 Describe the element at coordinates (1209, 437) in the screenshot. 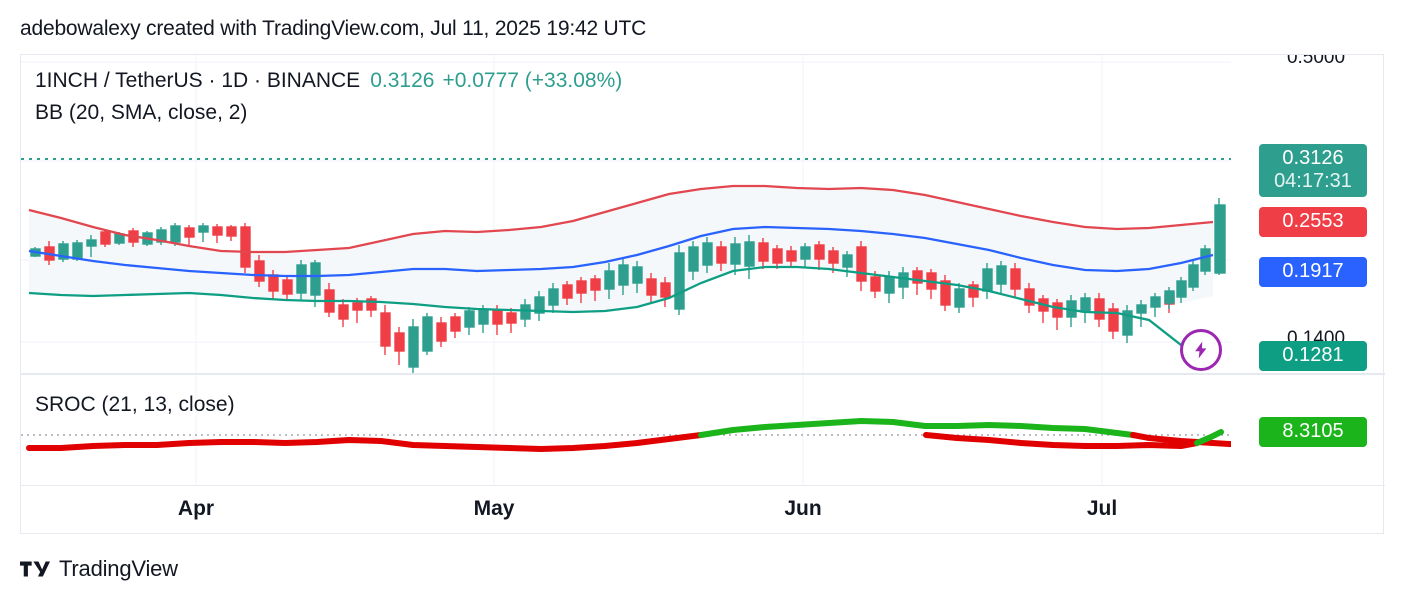

I see `sroc-line-final-up` at that location.